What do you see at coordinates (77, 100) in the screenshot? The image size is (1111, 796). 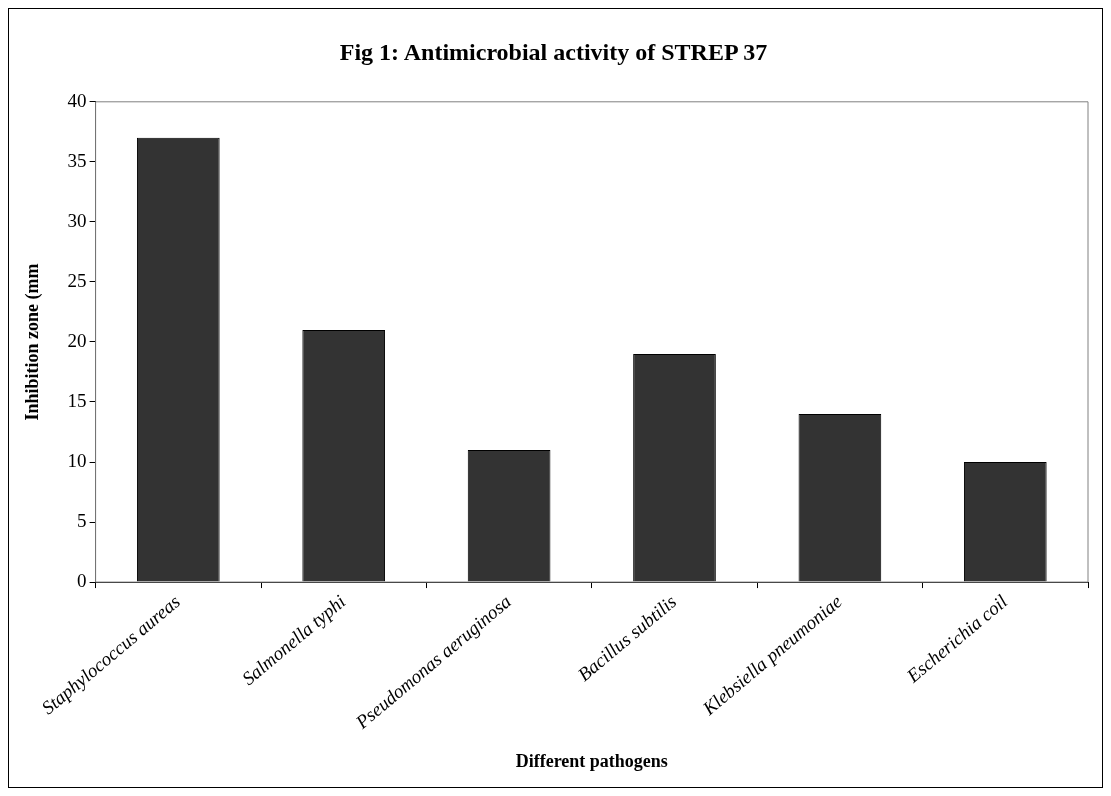 I see `y-tick-label: 40` at bounding box center [77, 100].